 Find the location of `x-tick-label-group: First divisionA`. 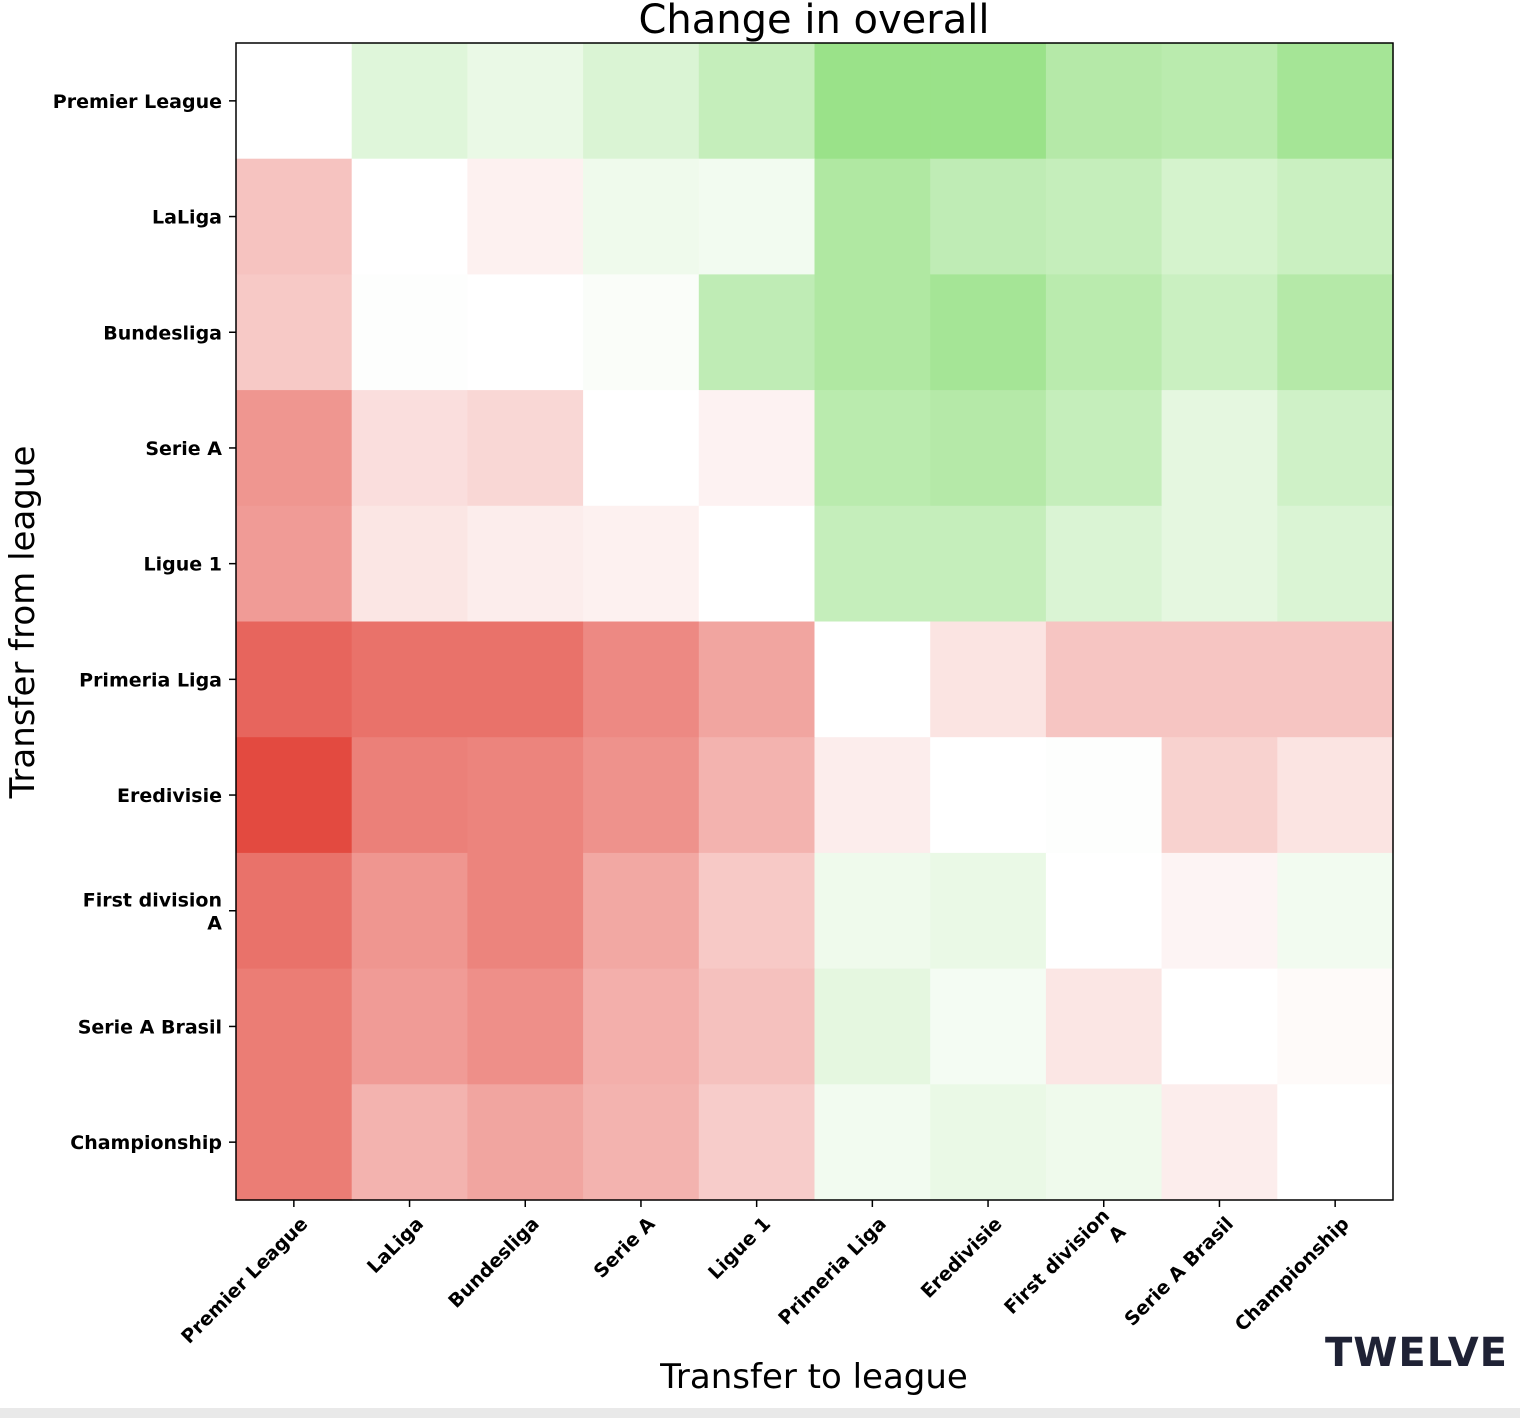

x-tick-label-group: First divisionA is located at coordinates (1065, 1270).